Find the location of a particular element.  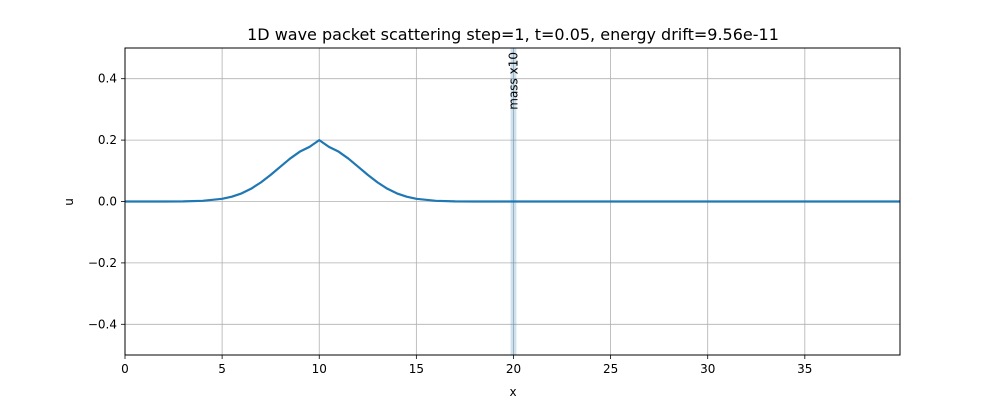

x-tick-label: 15 is located at coordinates (416, 369).